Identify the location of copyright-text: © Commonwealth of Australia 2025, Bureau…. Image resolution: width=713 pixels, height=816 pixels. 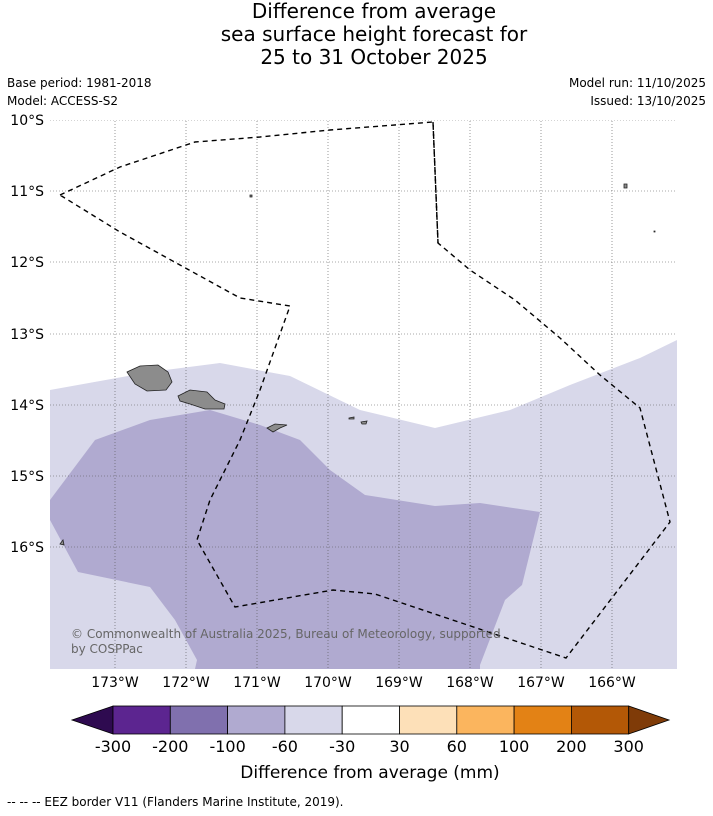
(286, 641).